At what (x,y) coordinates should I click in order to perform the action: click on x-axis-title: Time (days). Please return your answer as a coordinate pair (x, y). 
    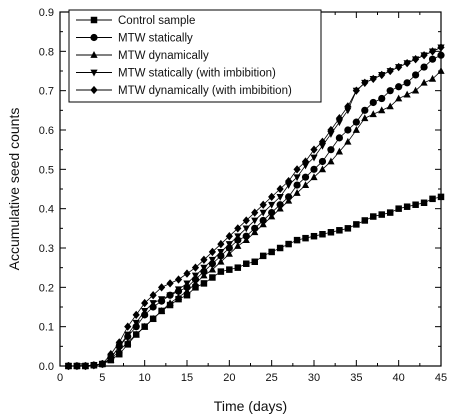
    Looking at the image, I should click on (250, 406).